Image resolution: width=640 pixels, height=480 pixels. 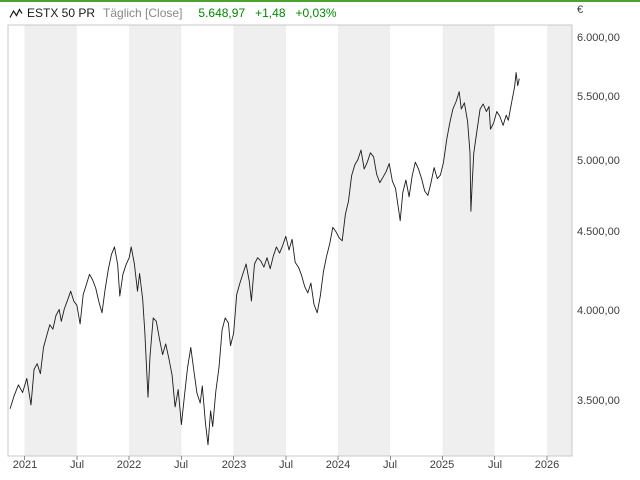 I want to click on instrument-name: ESTX 50 PR, so click(x=61, y=13).